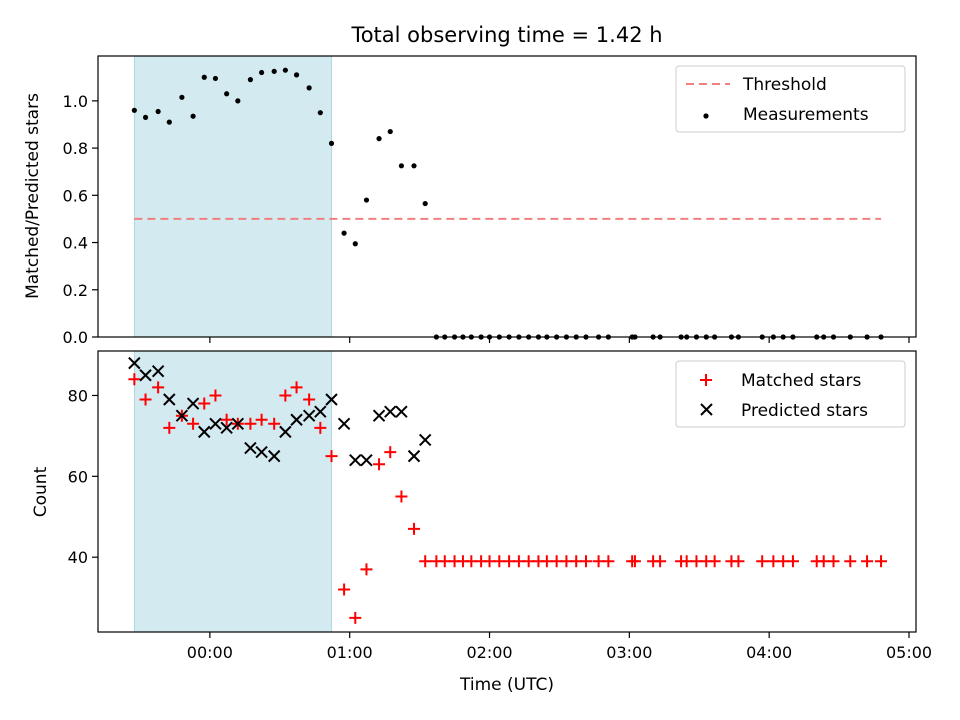 This screenshot has width=960, height=720. I want to click on x-tick-label: 01:00, so click(350, 652).